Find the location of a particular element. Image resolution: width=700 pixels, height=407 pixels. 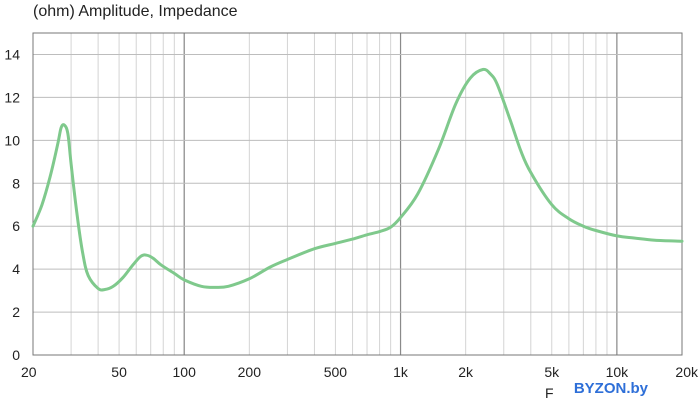

x-tick-label: 100 is located at coordinates (185, 372).